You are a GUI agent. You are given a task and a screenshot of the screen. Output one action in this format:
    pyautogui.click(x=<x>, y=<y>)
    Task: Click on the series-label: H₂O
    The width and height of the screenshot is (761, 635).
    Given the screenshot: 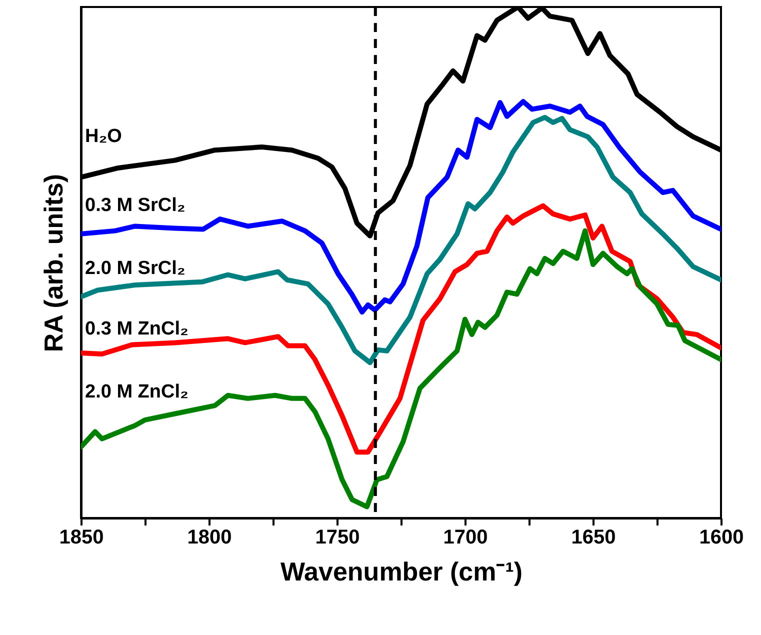 What is the action you would take?
    pyautogui.click(x=103, y=137)
    